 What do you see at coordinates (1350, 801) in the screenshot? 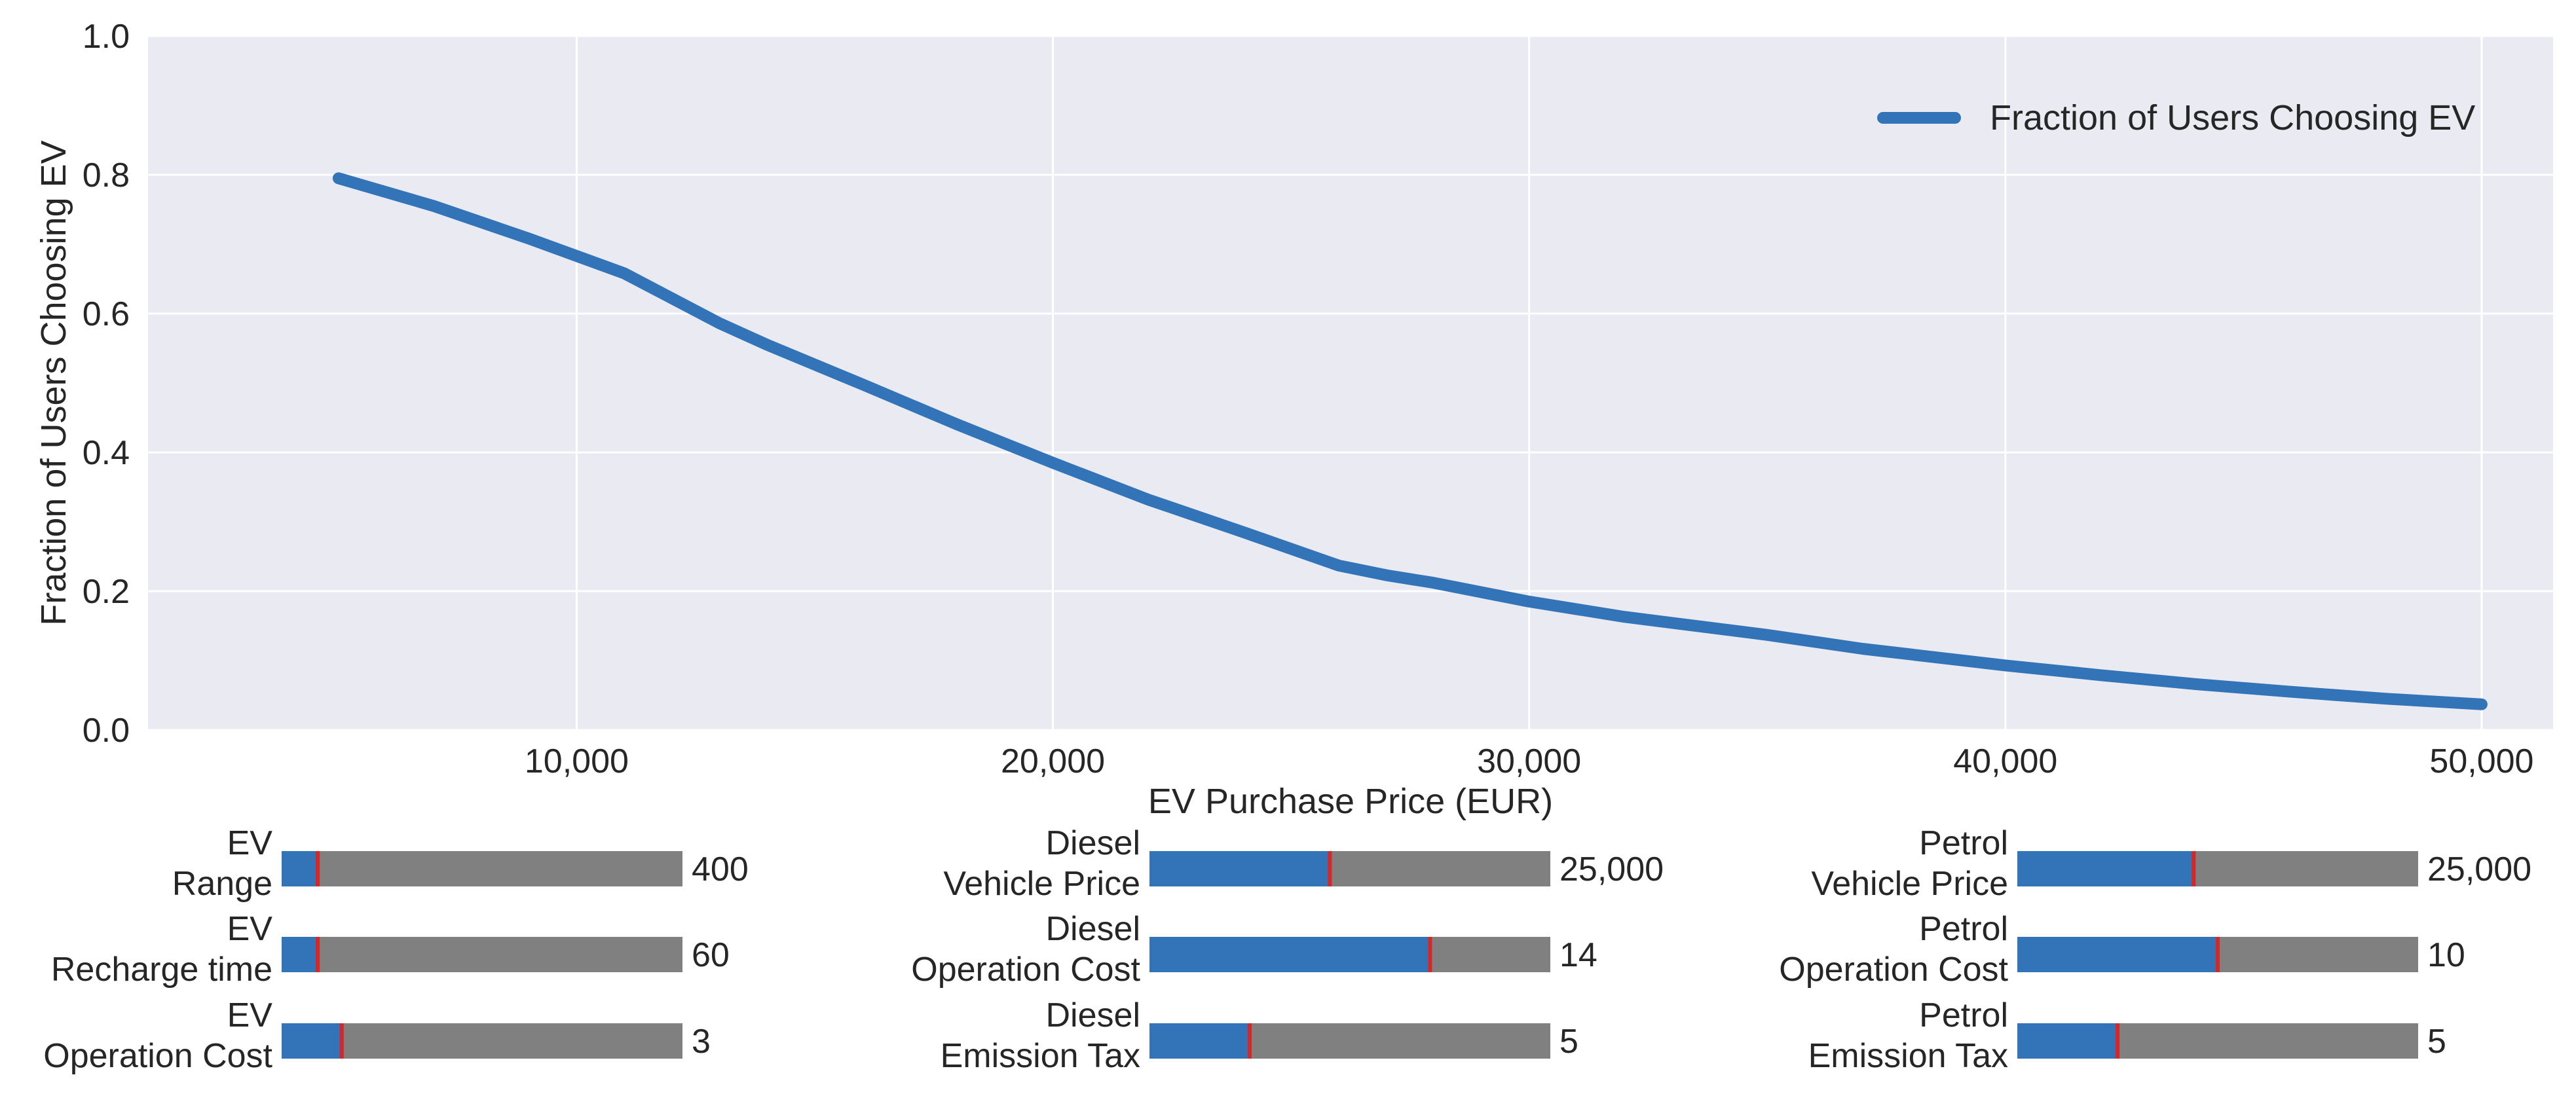
I see `x-axis-label: EV Purchase Price (EUR)` at bounding box center [1350, 801].